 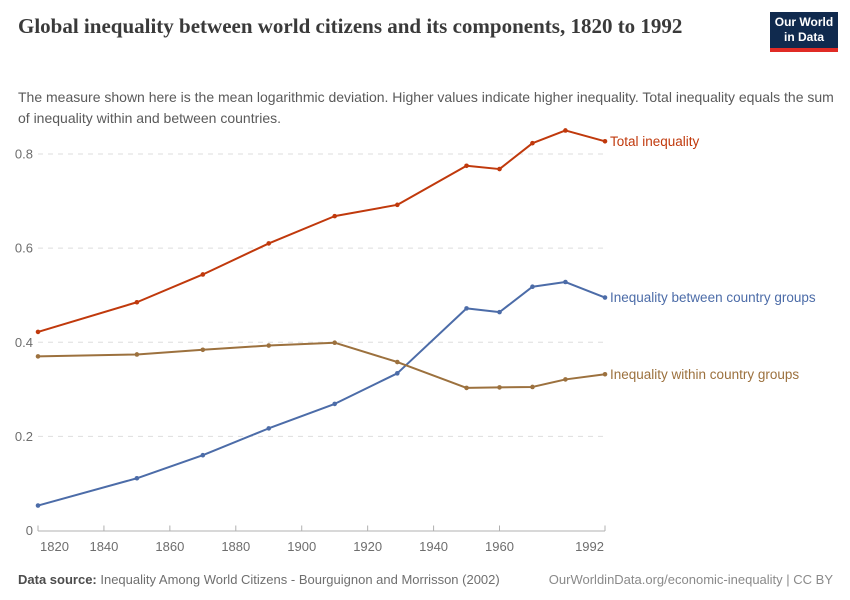 I want to click on x-tick-label: 1840, so click(x=103, y=546).